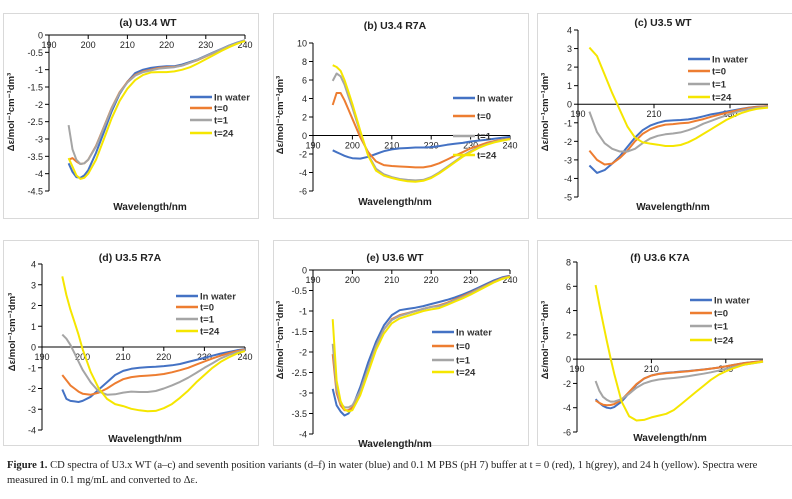 The image size is (792, 499). What do you see at coordinates (35, 192) in the screenshot?
I see `y-tick-label: -4.5` at bounding box center [35, 192].